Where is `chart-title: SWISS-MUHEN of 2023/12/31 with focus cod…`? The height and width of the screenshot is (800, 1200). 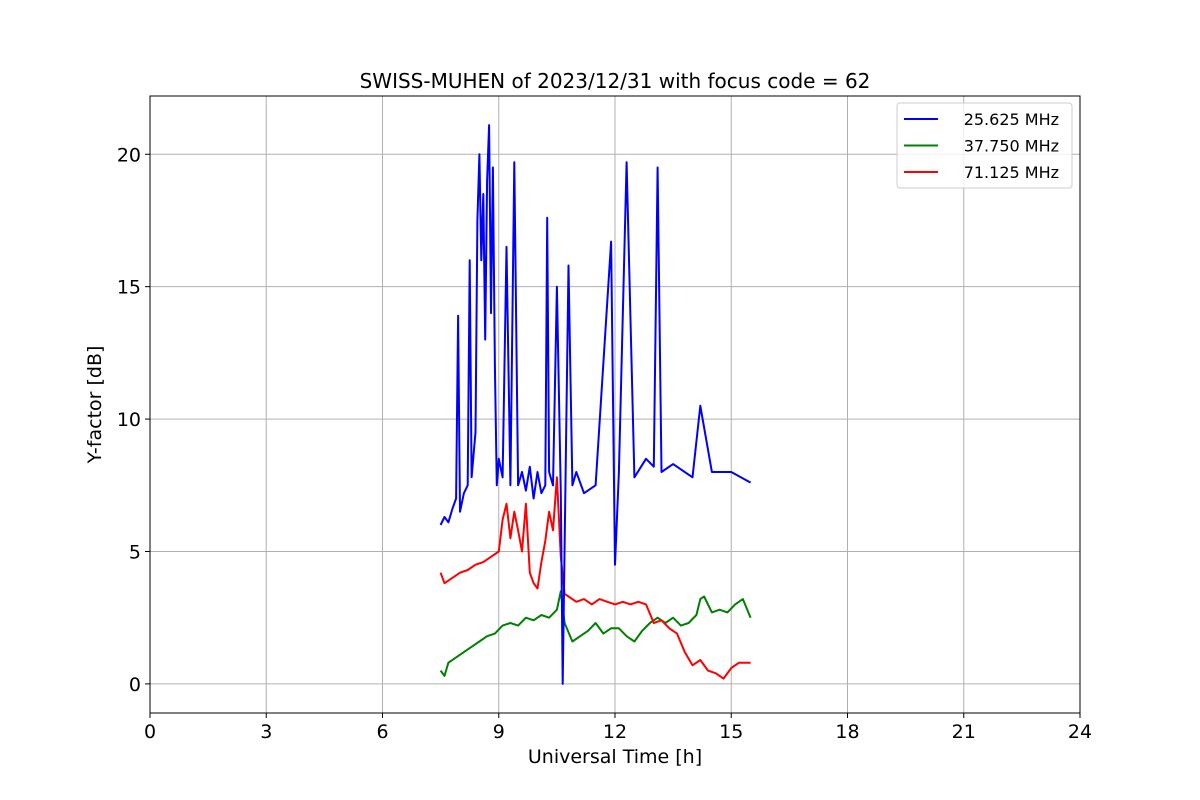 chart-title: SWISS-MUHEN of 2023/12/31 with focus cod… is located at coordinates (615, 81).